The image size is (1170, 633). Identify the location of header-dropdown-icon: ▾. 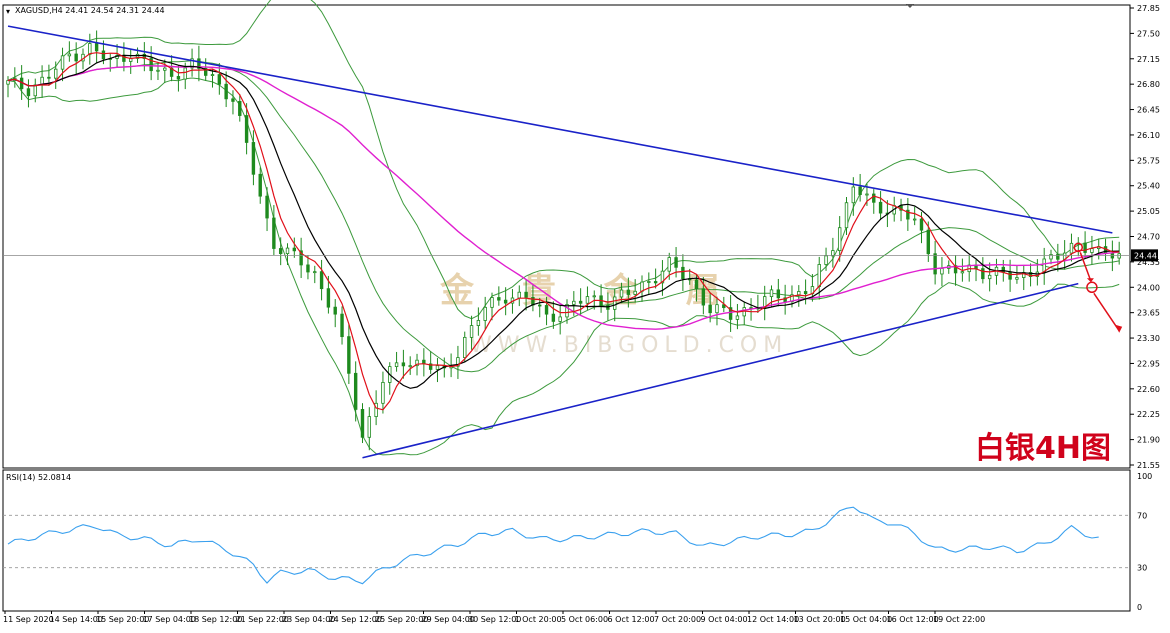
(8, 11).